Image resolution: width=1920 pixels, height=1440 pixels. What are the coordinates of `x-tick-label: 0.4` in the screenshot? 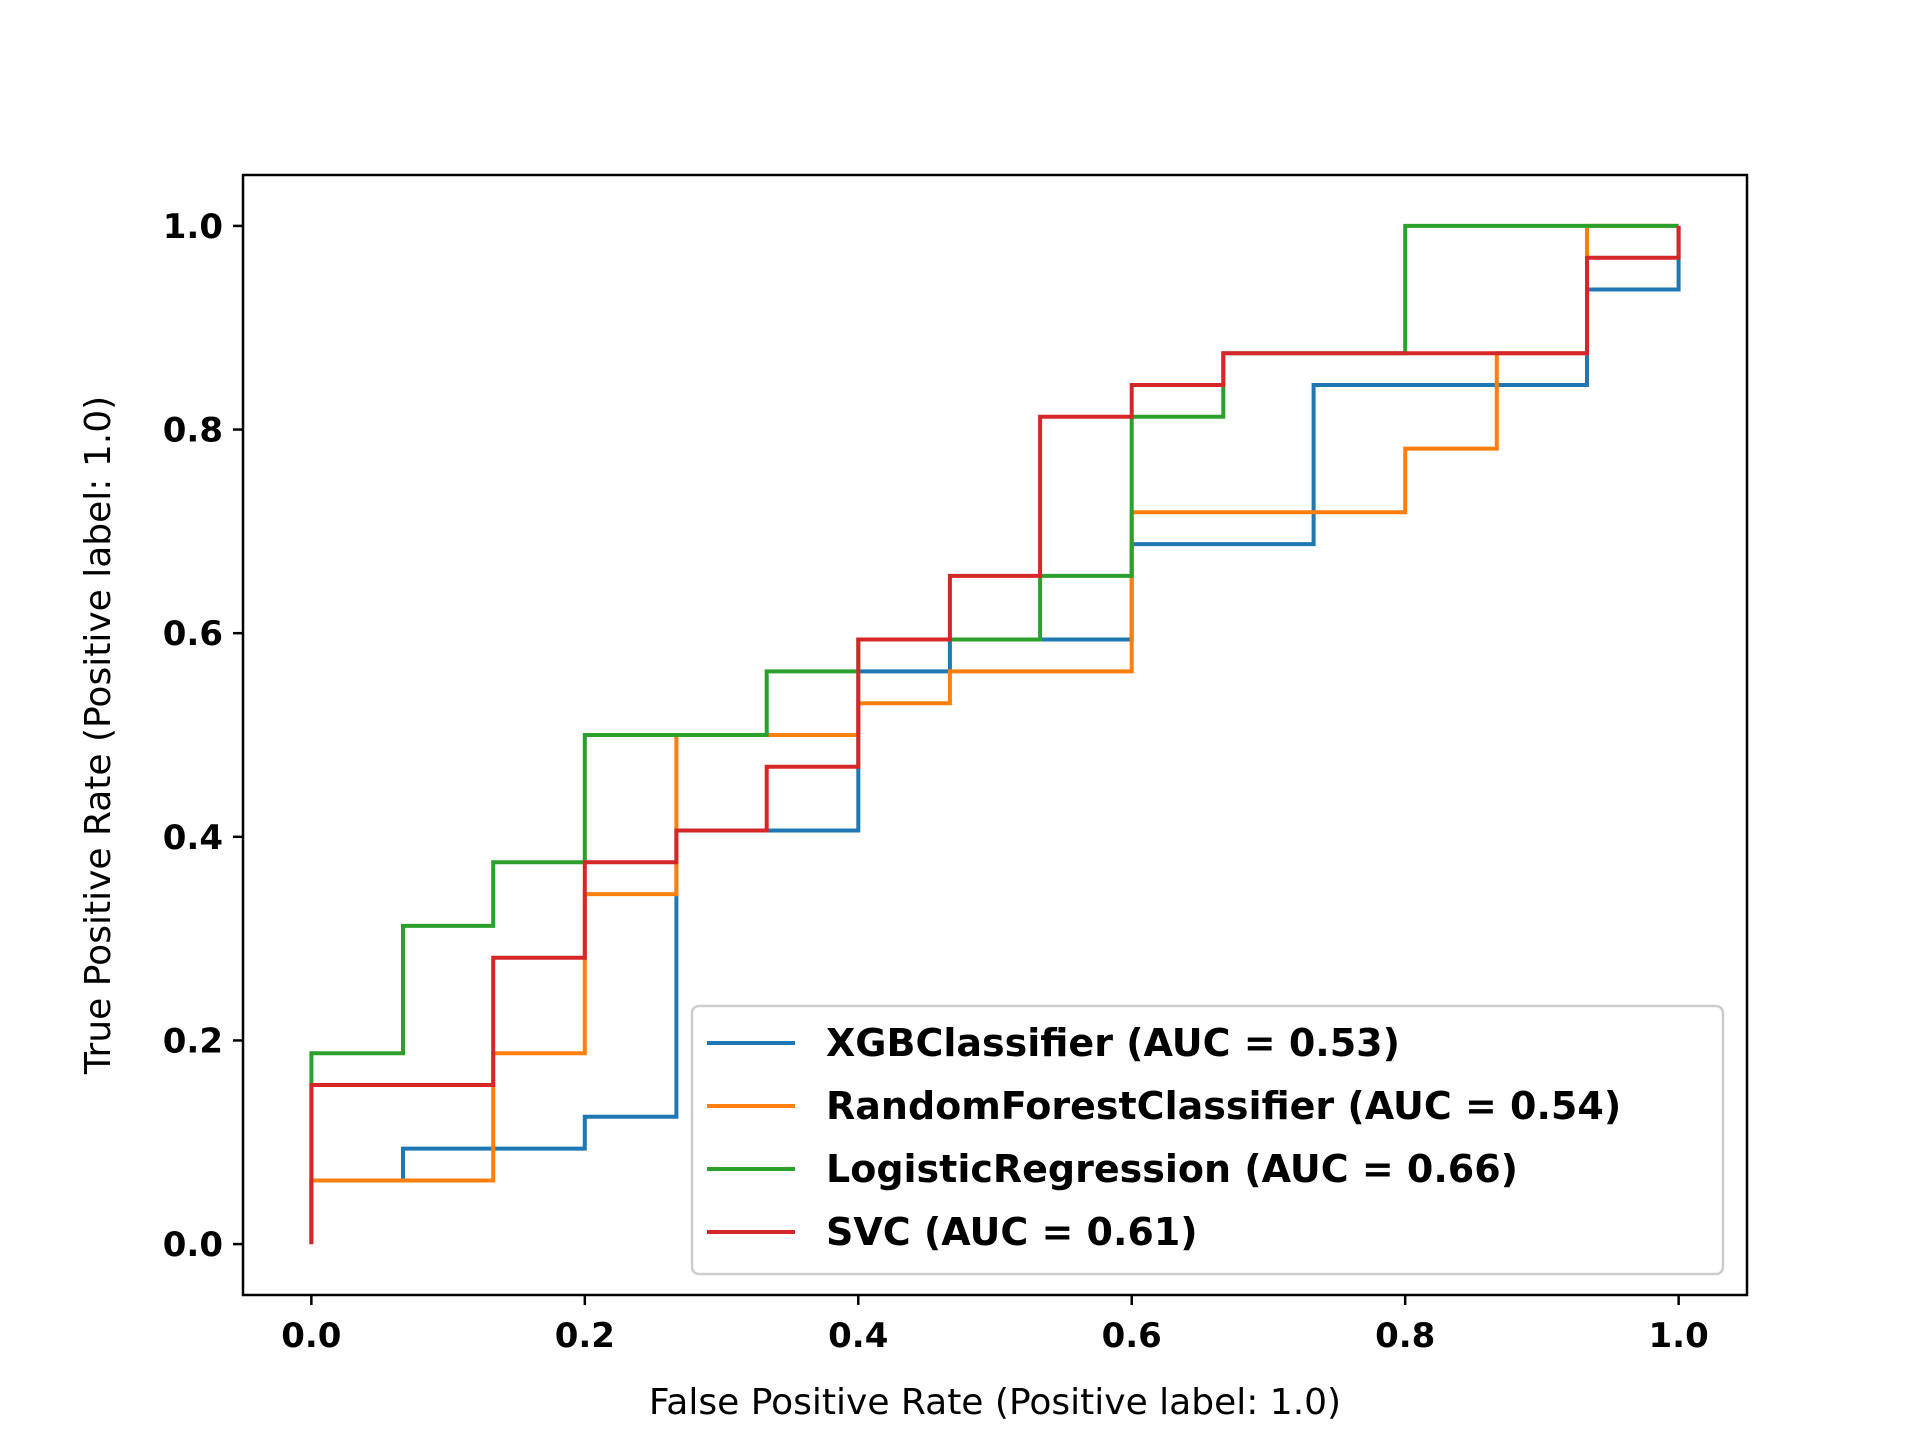 It's located at (858, 1336).